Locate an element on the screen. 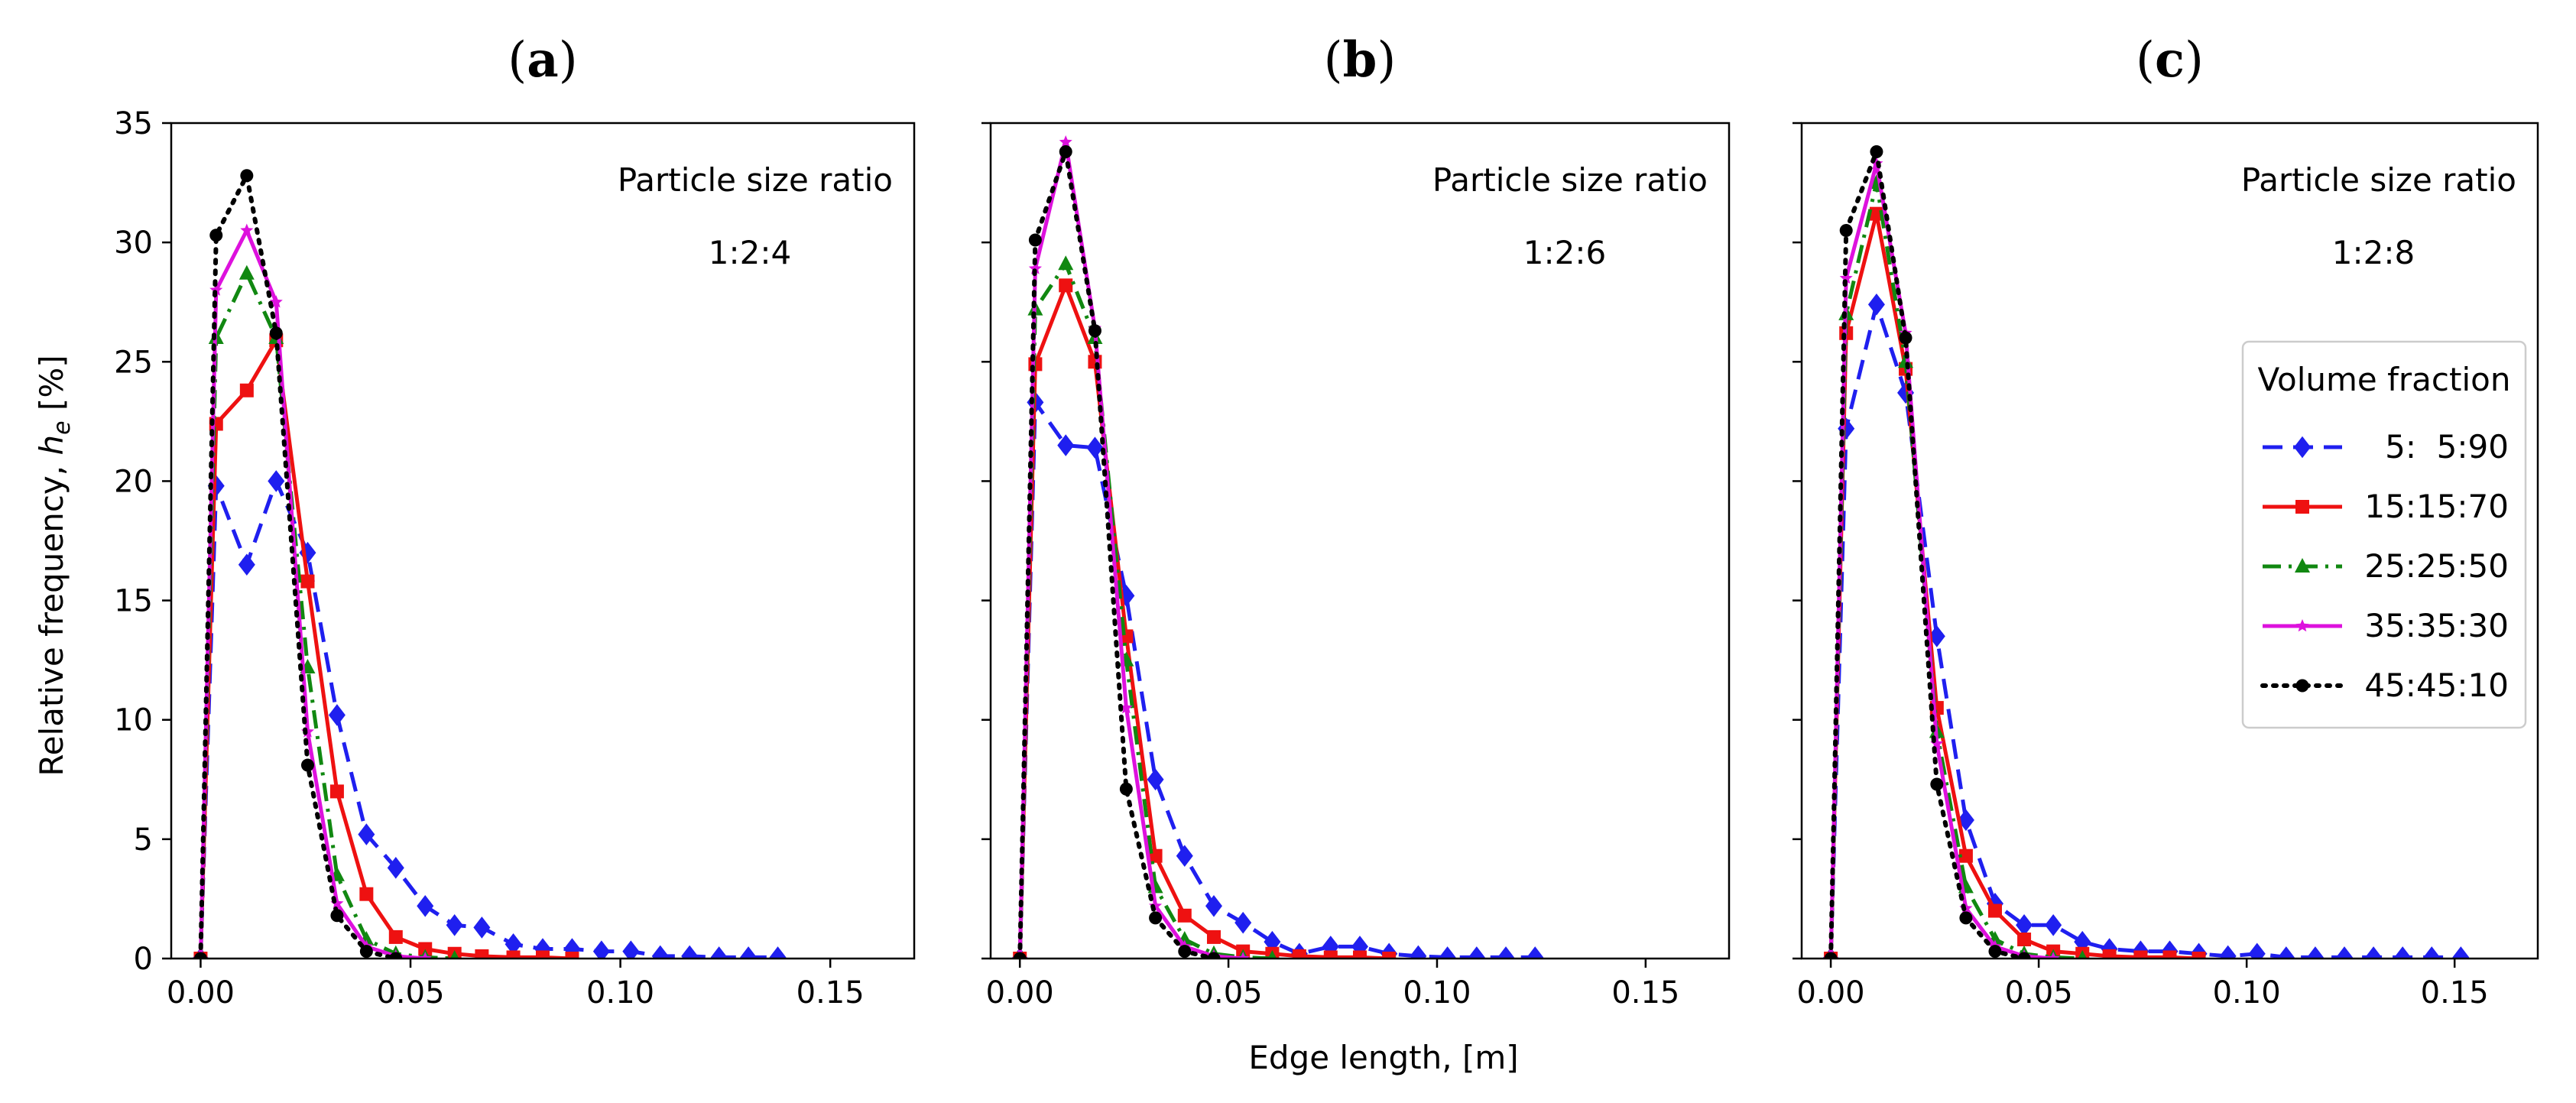  x-tick-label: 0.05 is located at coordinates (2039, 993).